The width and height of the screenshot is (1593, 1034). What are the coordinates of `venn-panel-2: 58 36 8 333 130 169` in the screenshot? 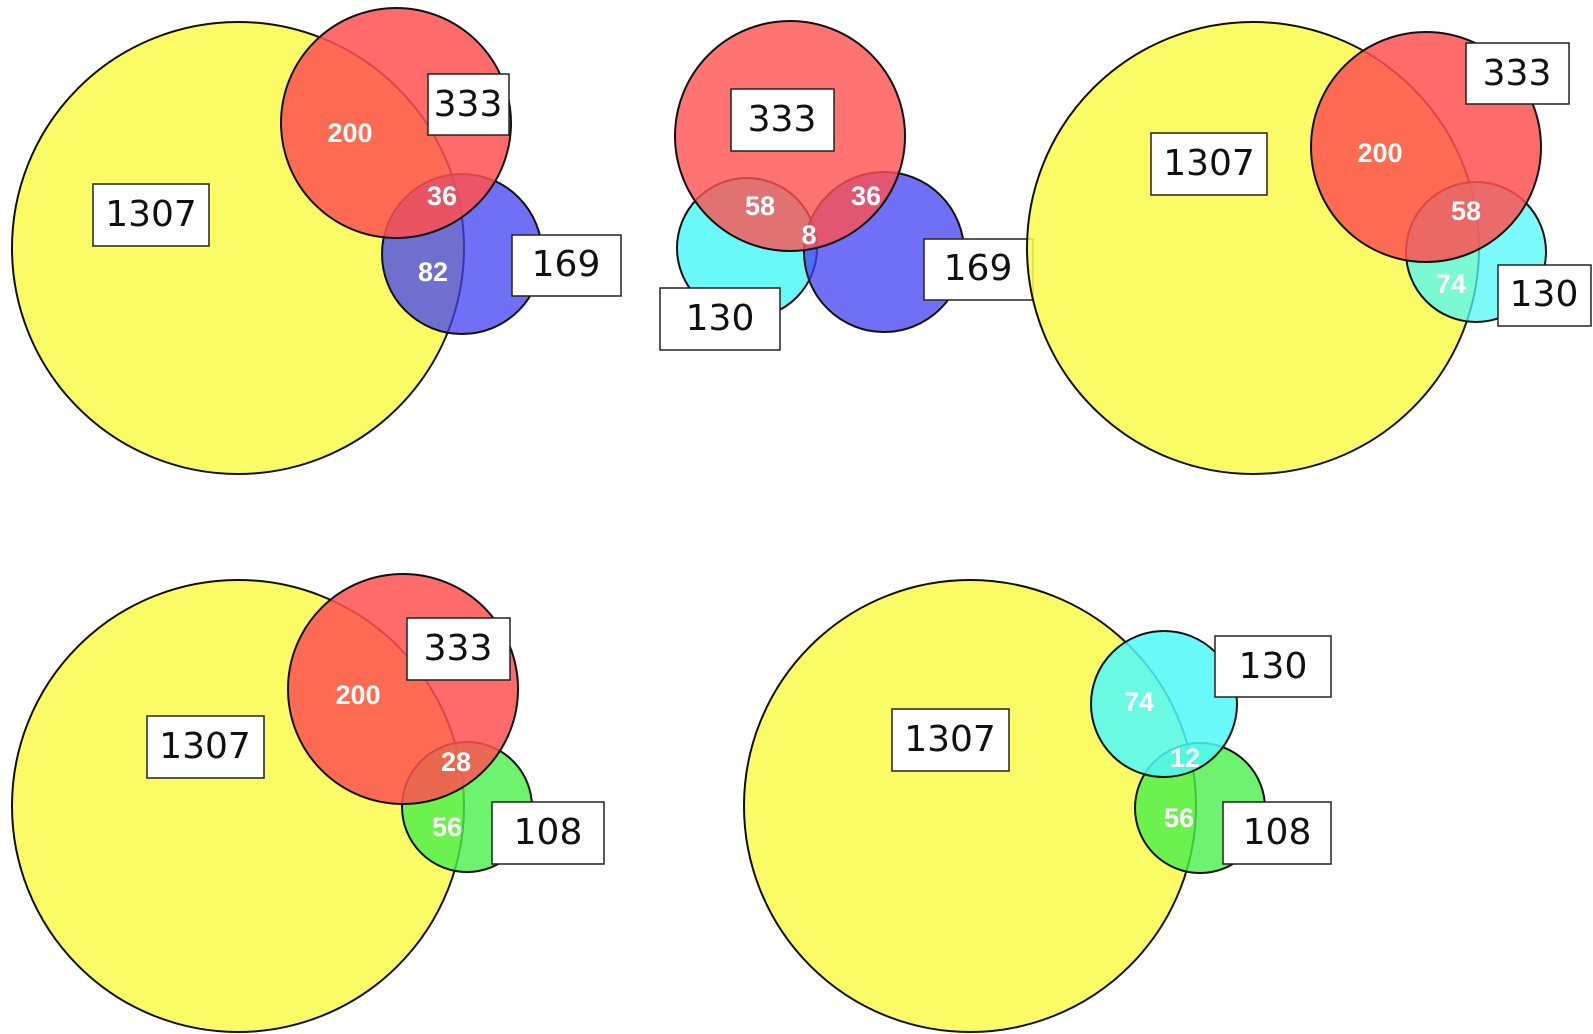 It's located at (846, 185).